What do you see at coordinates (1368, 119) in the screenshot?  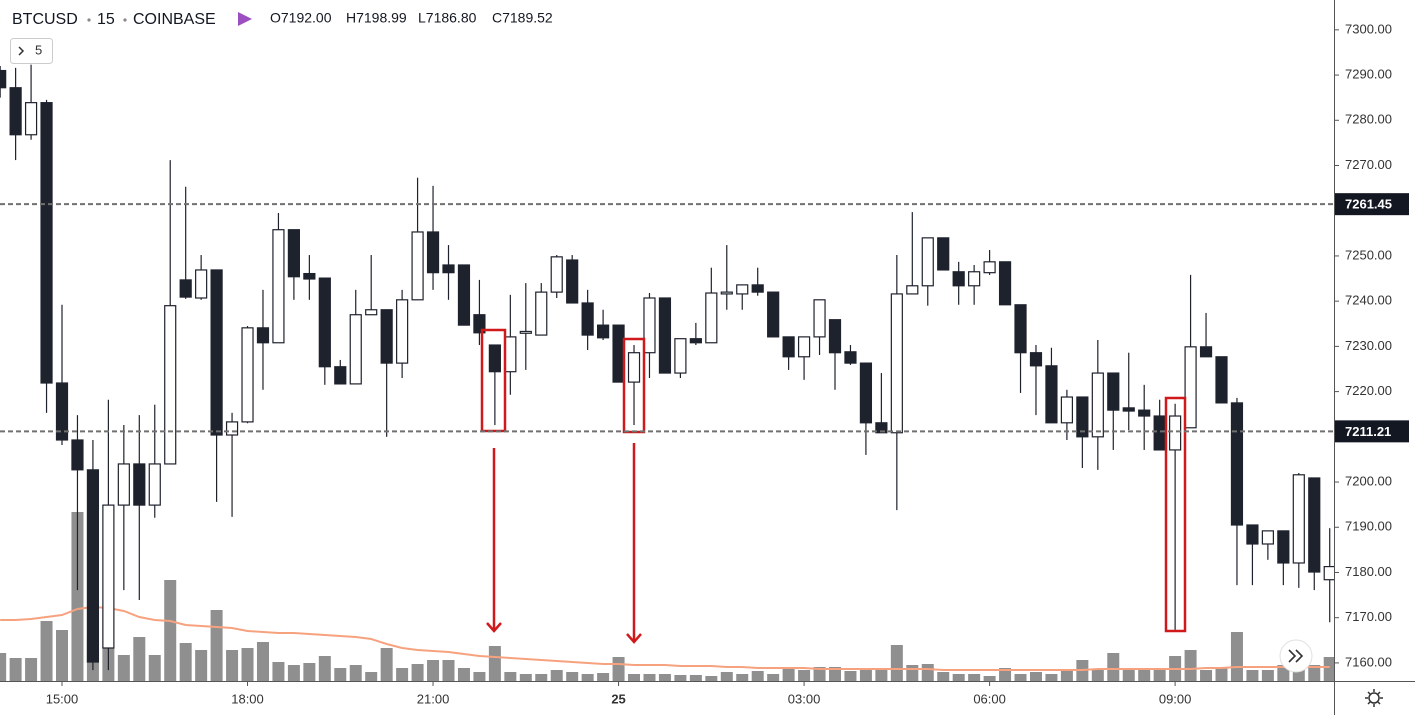 I see `y-tick-label: 7280.00` at bounding box center [1368, 119].